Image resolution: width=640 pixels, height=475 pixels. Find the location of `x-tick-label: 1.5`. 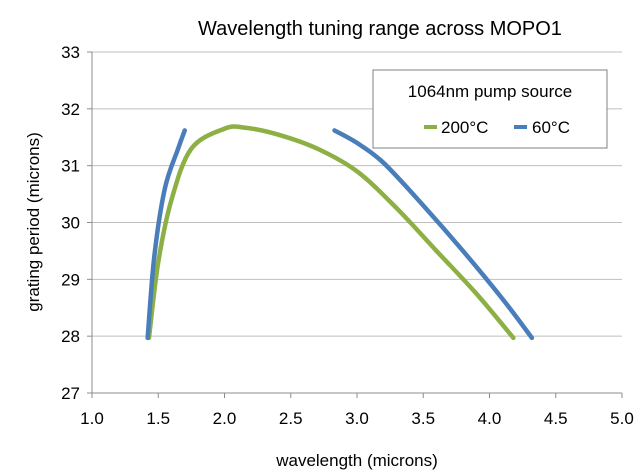

x-tick-label: 1.5 is located at coordinates (158, 418).